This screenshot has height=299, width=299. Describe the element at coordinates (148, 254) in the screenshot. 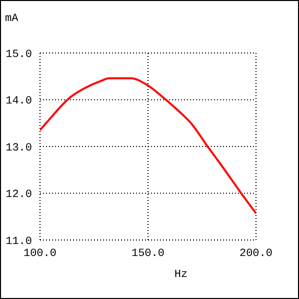

I see `x-tick-label: 150.0` at that location.